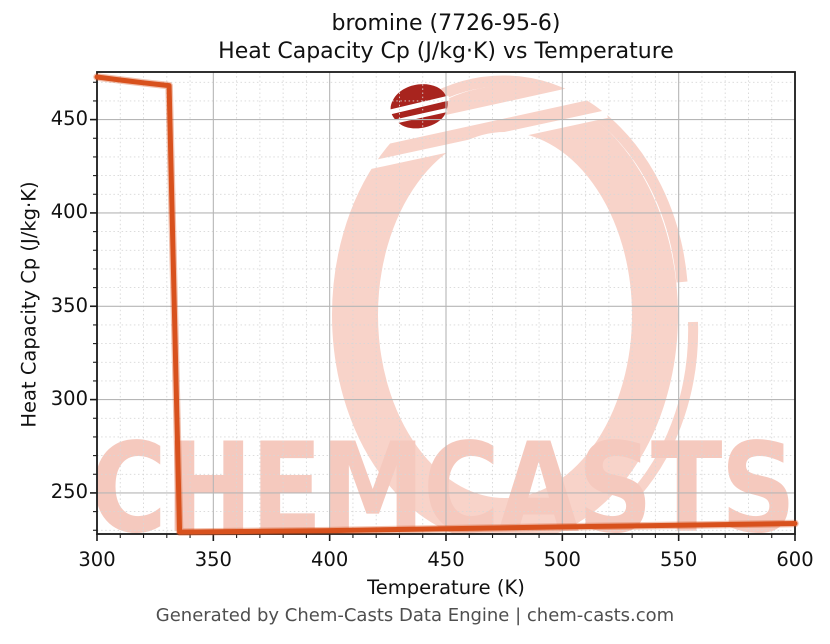  What do you see at coordinates (69, 492) in the screenshot?
I see `y-tick-label: 250` at bounding box center [69, 492].